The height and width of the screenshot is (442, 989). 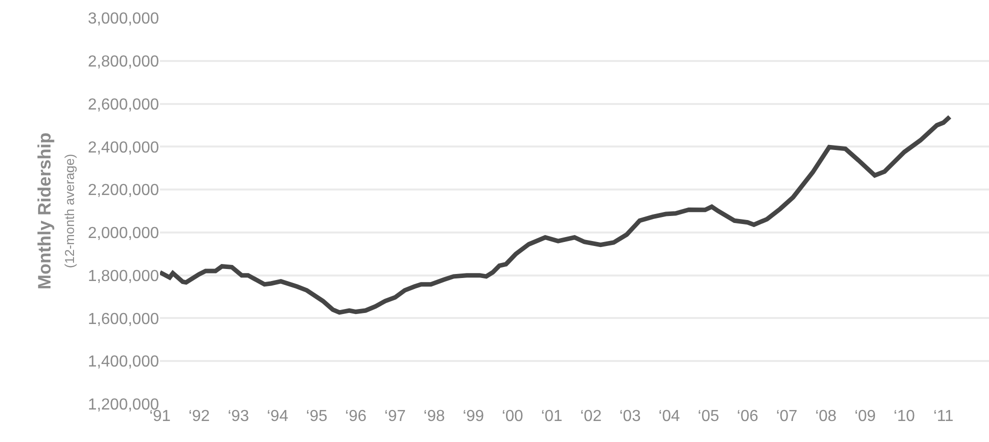 I want to click on x-tick-label: ‘02, so click(x=591, y=416).